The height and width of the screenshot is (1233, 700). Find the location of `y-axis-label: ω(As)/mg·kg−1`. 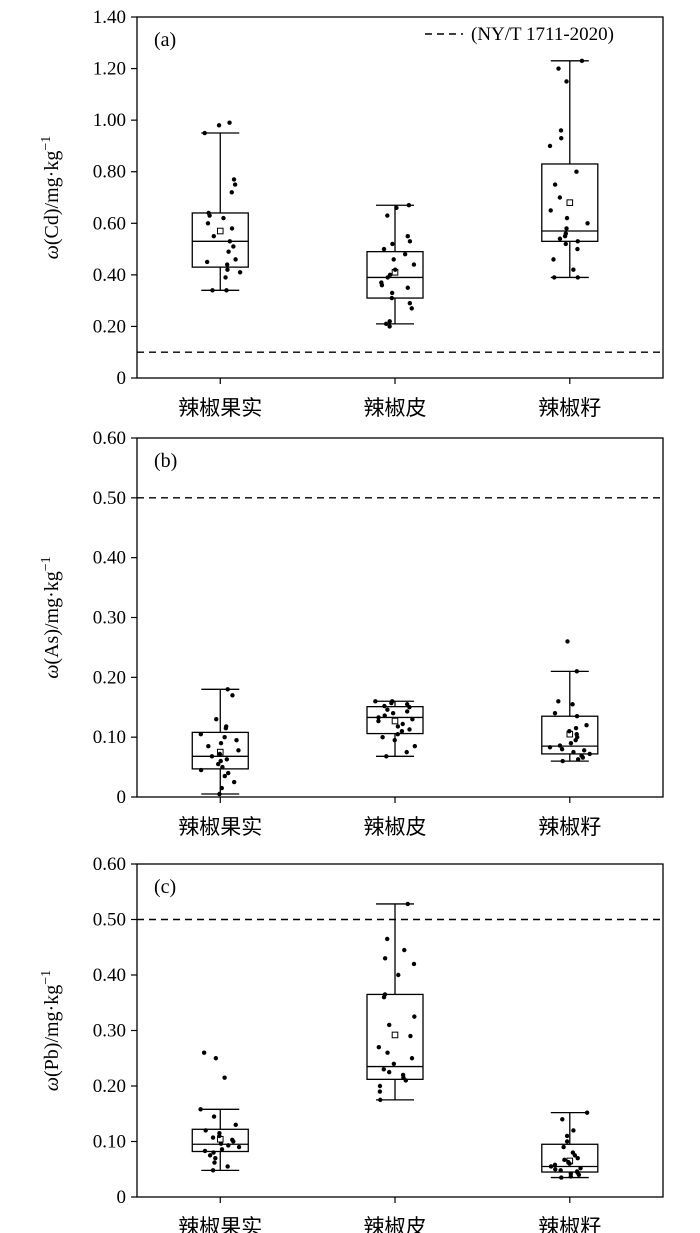

y-axis-label: ω(As)/mg·kg−1 is located at coordinates (51, 617).